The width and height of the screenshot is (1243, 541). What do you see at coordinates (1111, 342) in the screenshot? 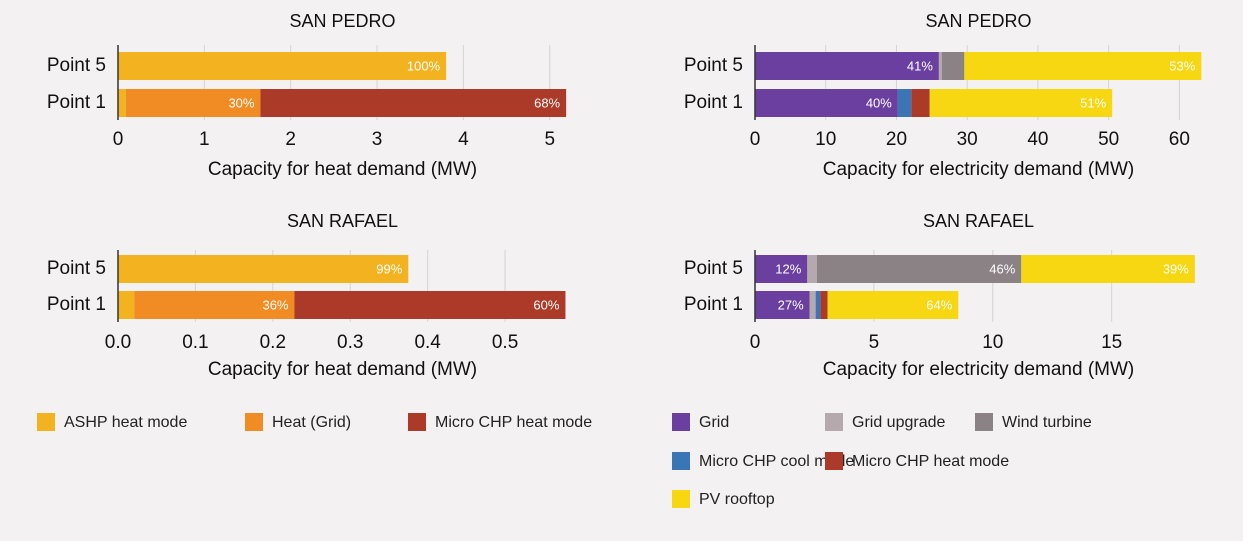
I see `x-tick-label: 15` at bounding box center [1111, 342].